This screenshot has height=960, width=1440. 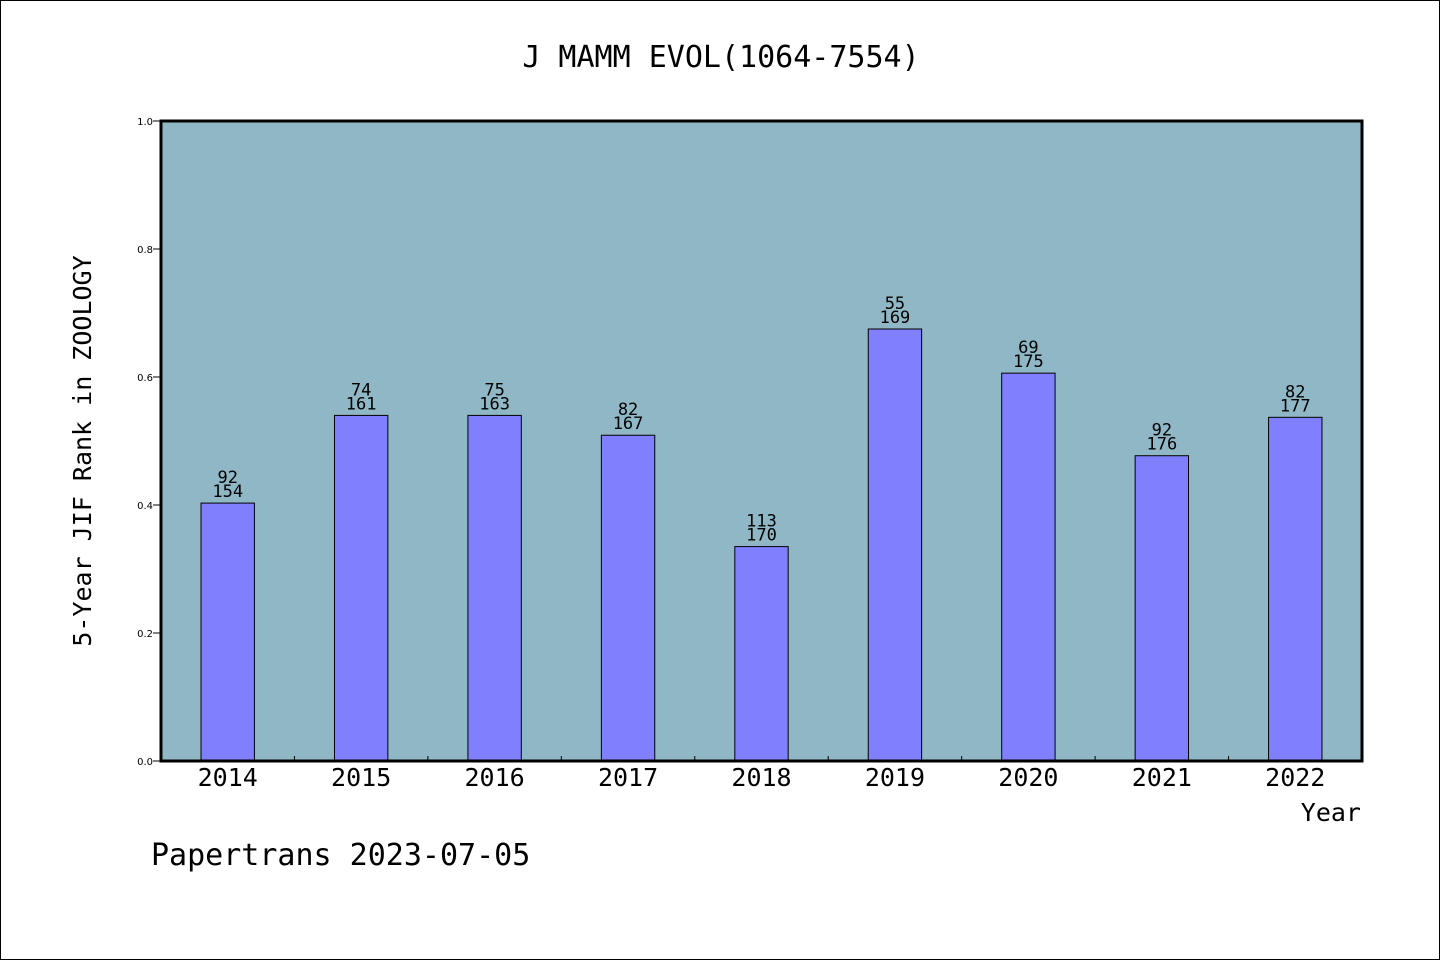 I want to click on bar-rank-label: 55, so click(x=895, y=304).